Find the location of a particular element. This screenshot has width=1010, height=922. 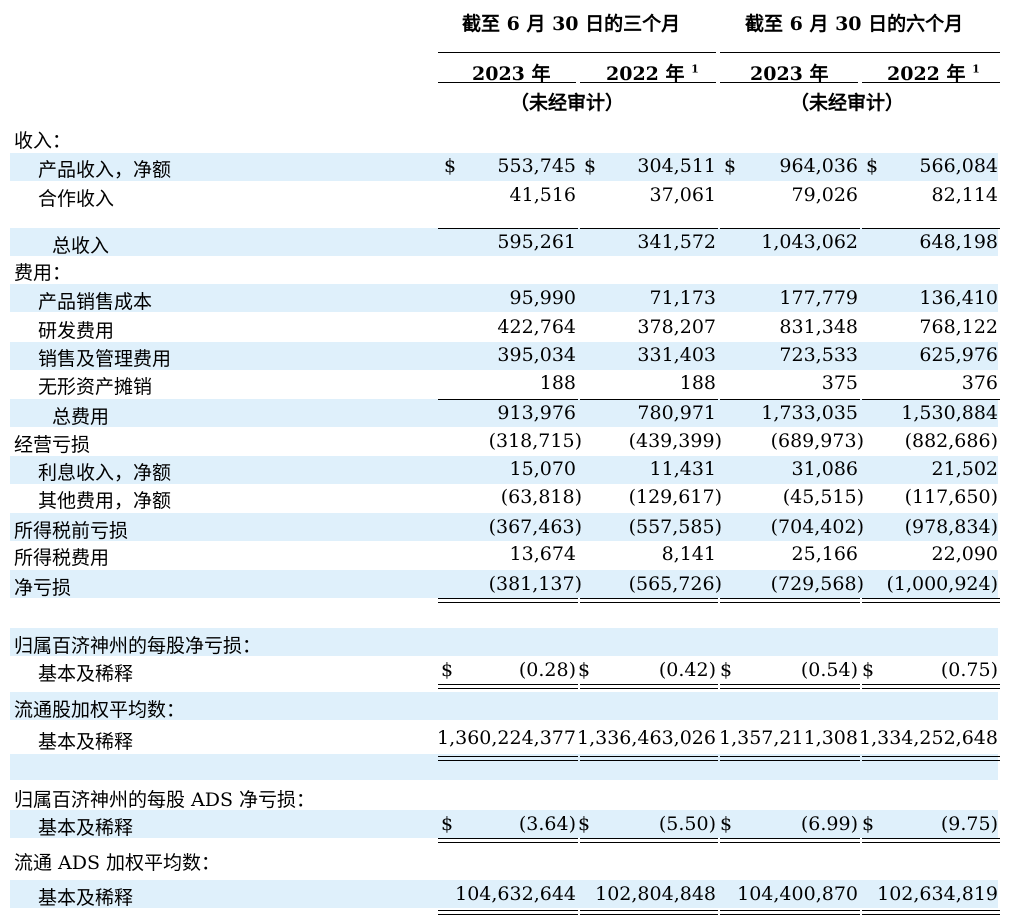

shares-value: 1,336,463,026 is located at coordinates (646, 738).